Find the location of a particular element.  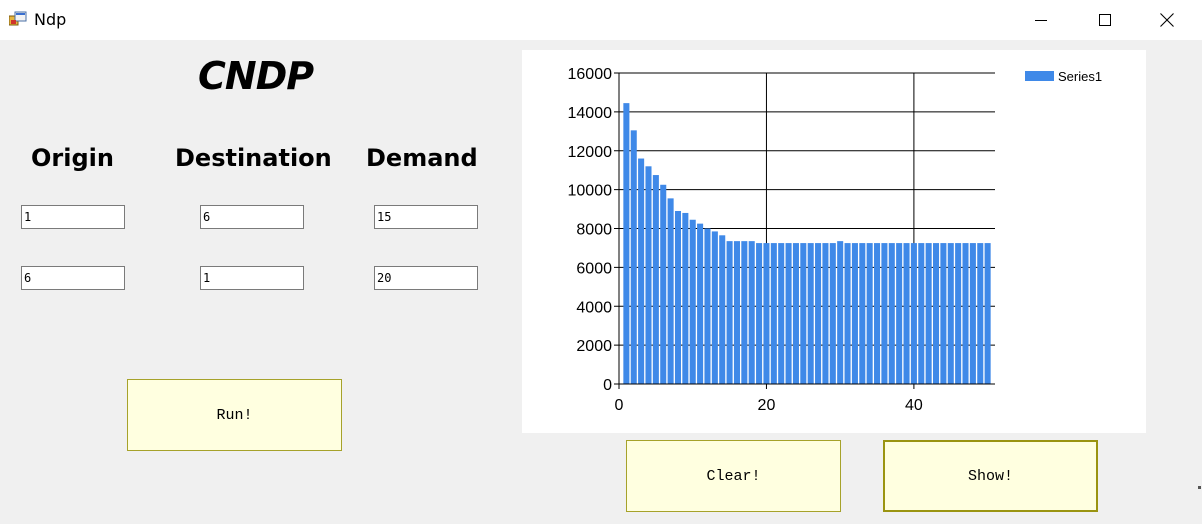

y-tick-label: 0 is located at coordinates (607, 385).